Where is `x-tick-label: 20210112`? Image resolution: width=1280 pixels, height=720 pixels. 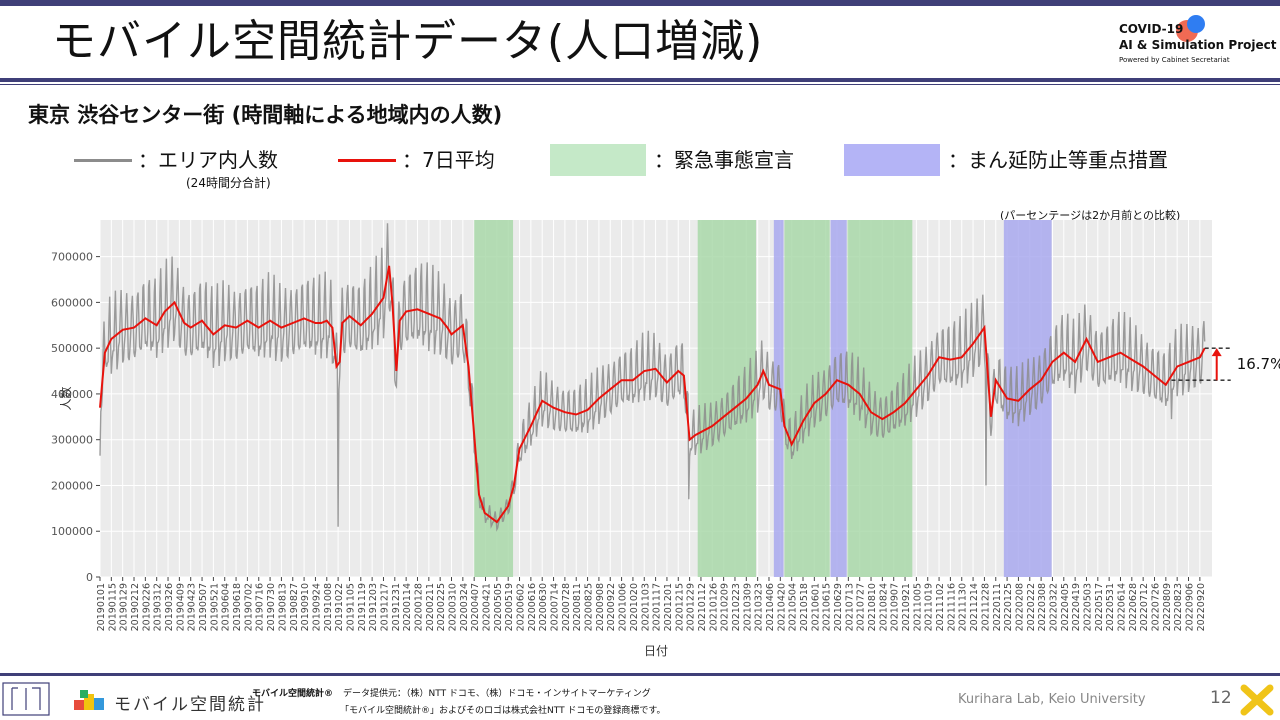
x-tick-label: 20210112 is located at coordinates (702, 607).